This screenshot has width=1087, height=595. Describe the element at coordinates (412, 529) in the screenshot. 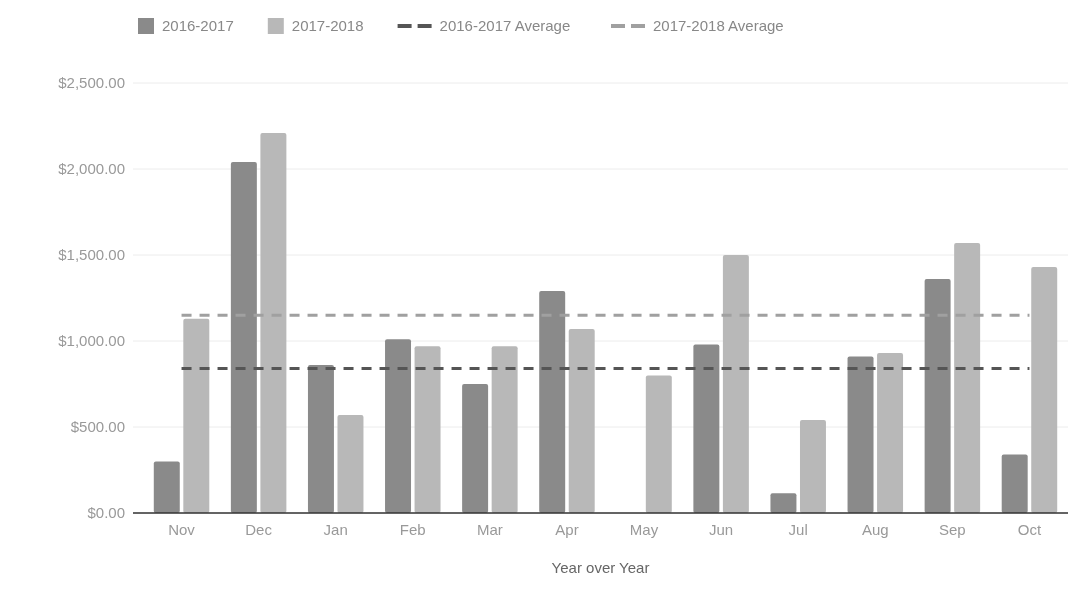

I see `x-tick-label: Feb` at that location.